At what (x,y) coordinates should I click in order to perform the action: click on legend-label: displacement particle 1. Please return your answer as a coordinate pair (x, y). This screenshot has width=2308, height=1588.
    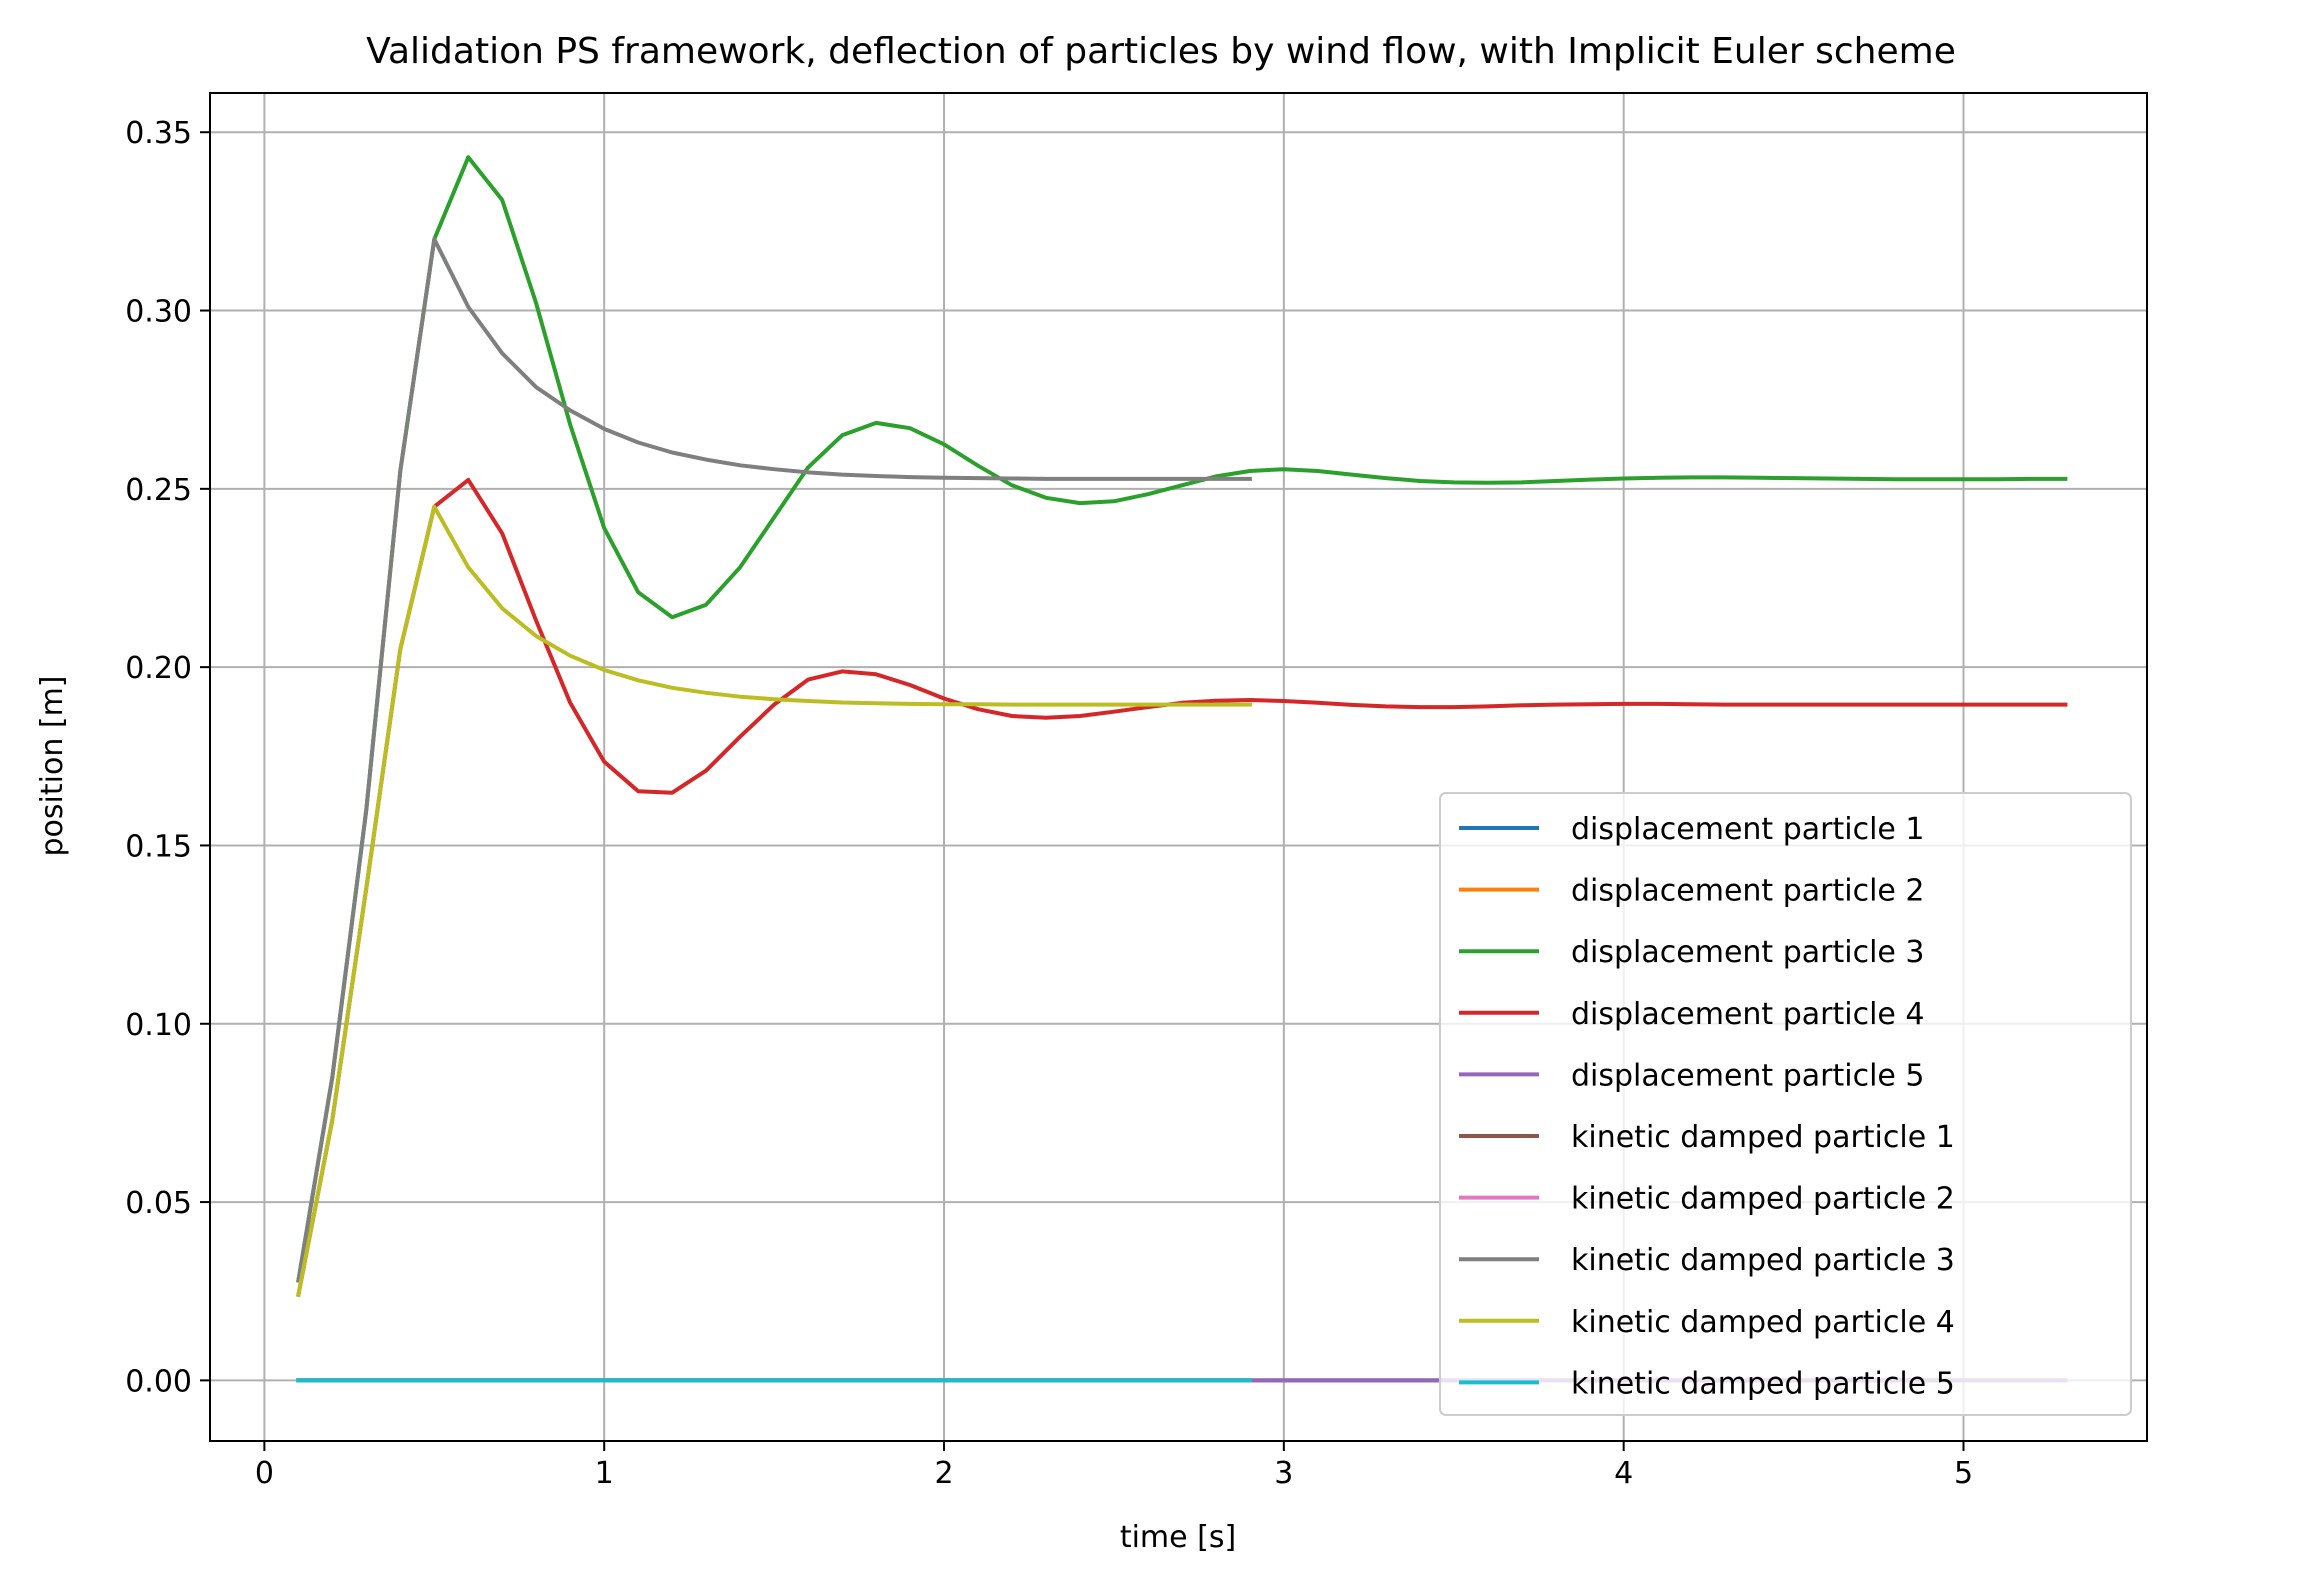
    Looking at the image, I should click on (1747, 829).